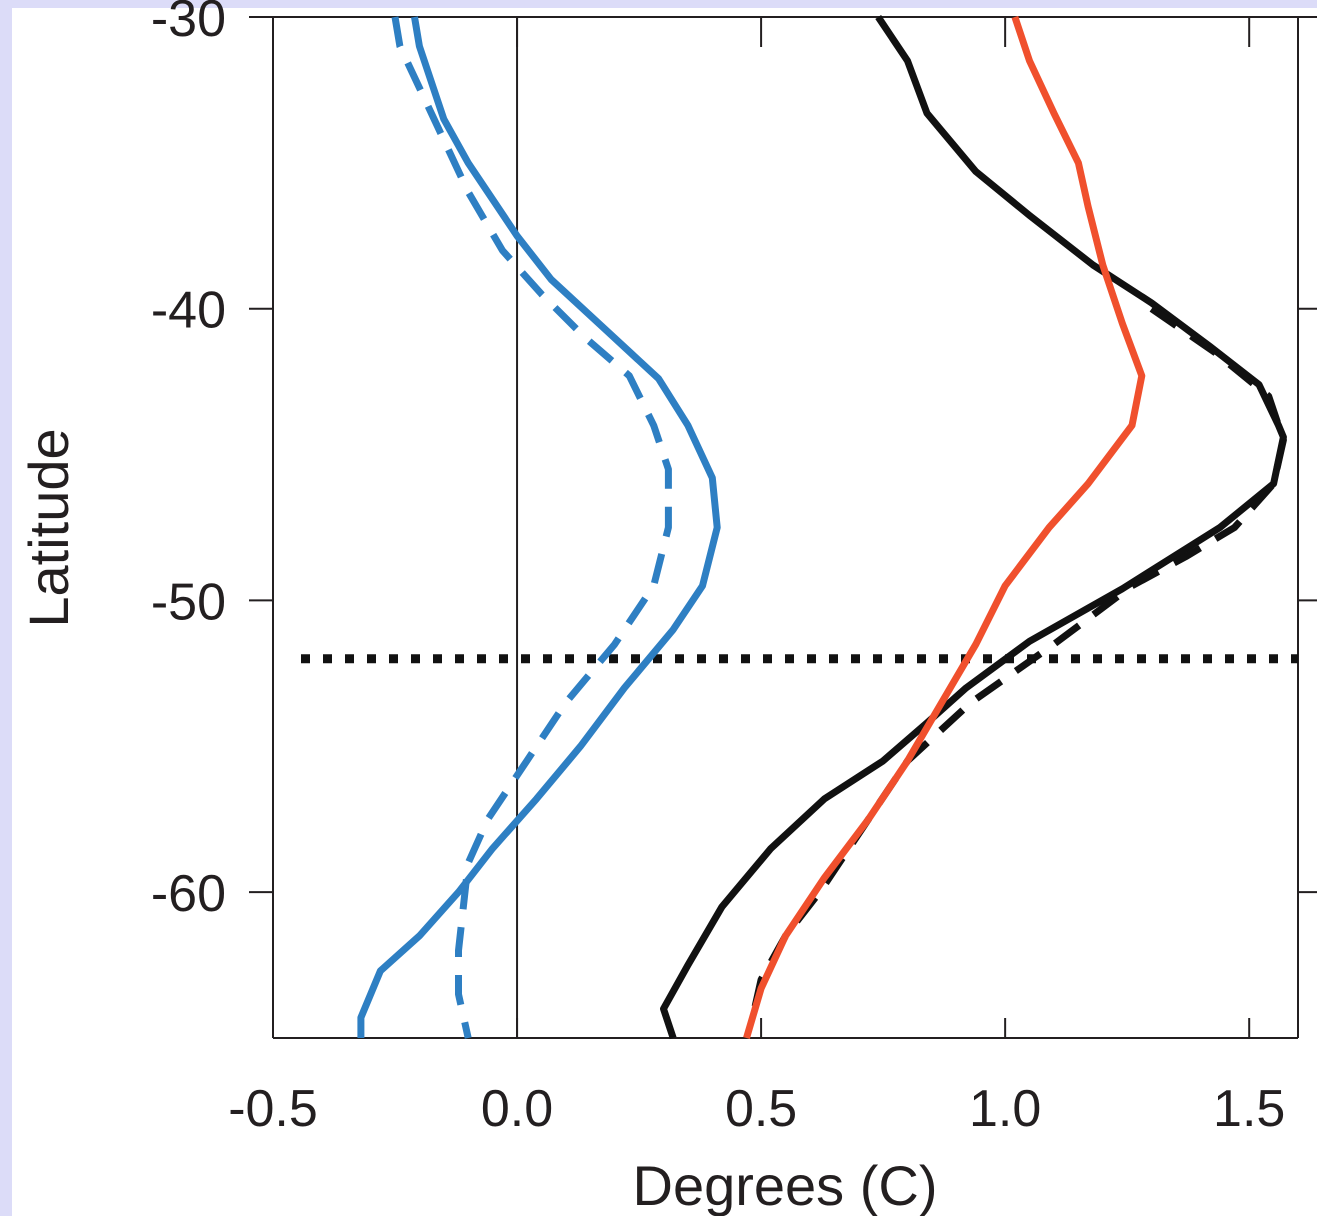  I want to click on y-tick-label: -50, so click(188, 602).